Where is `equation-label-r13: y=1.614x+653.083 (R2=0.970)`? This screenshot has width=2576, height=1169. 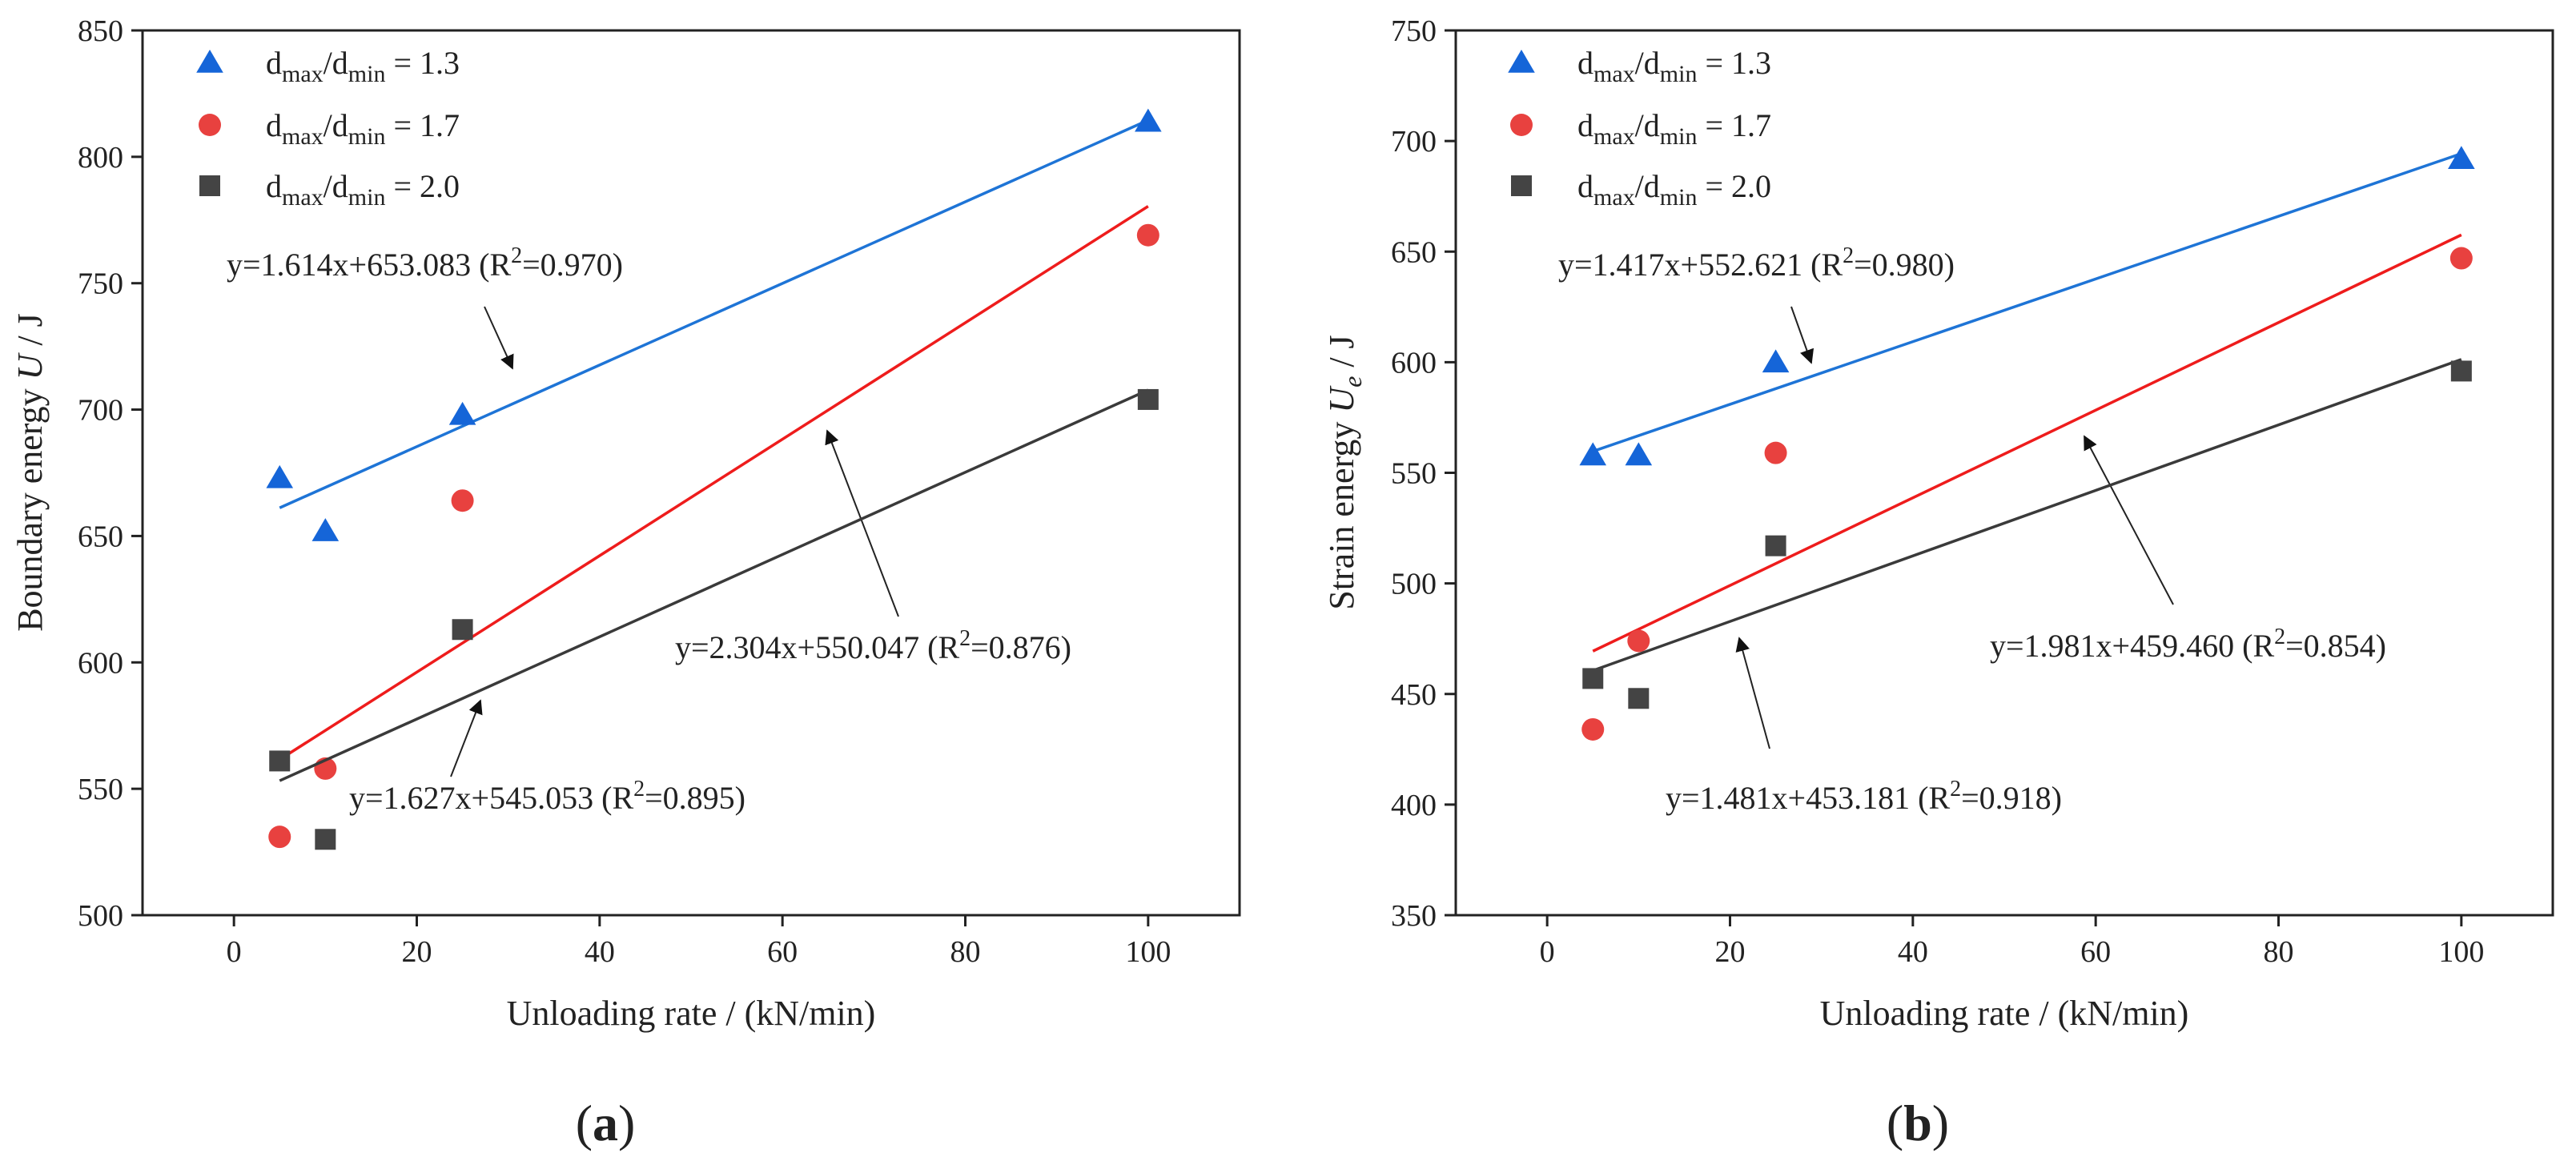
equation-label-r13: y=1.614x+653.083 (R2=0.970) is located at coordinates (425, 263).